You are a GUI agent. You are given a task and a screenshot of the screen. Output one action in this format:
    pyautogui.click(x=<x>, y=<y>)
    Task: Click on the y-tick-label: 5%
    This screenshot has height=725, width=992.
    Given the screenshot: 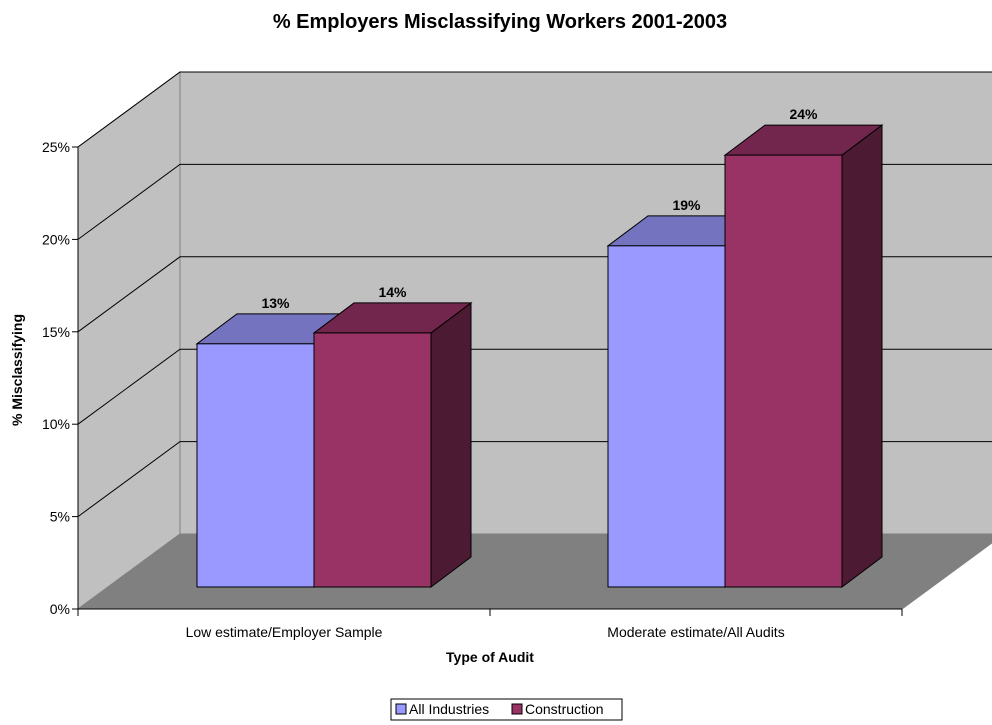 What is the action you would take?
    pyautogui.click(x=60, y=517)
    